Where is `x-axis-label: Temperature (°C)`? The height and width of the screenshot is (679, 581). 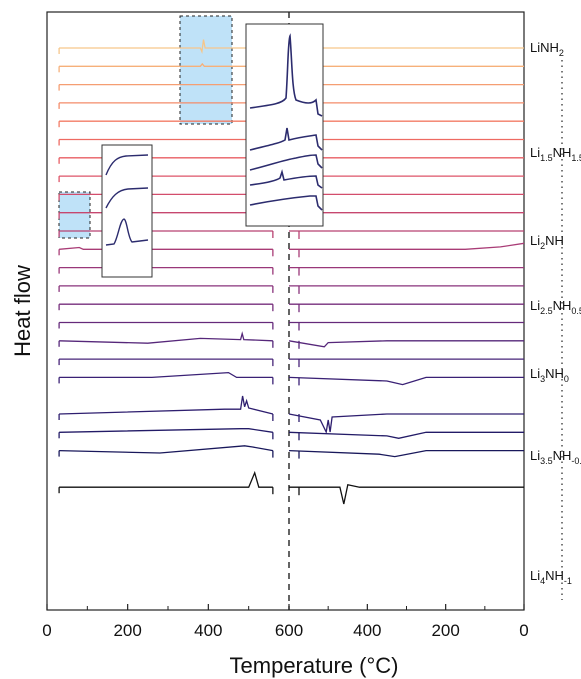 x-axis-label: Temperature (°C) is located at coordinates (314, 665).